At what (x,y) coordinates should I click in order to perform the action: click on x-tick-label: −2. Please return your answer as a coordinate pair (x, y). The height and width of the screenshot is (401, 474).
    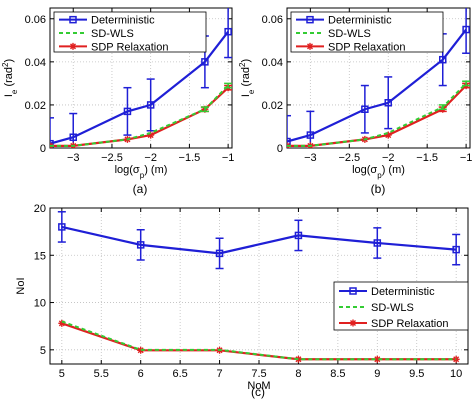
    Looking at the image, I should click on (150, 158).